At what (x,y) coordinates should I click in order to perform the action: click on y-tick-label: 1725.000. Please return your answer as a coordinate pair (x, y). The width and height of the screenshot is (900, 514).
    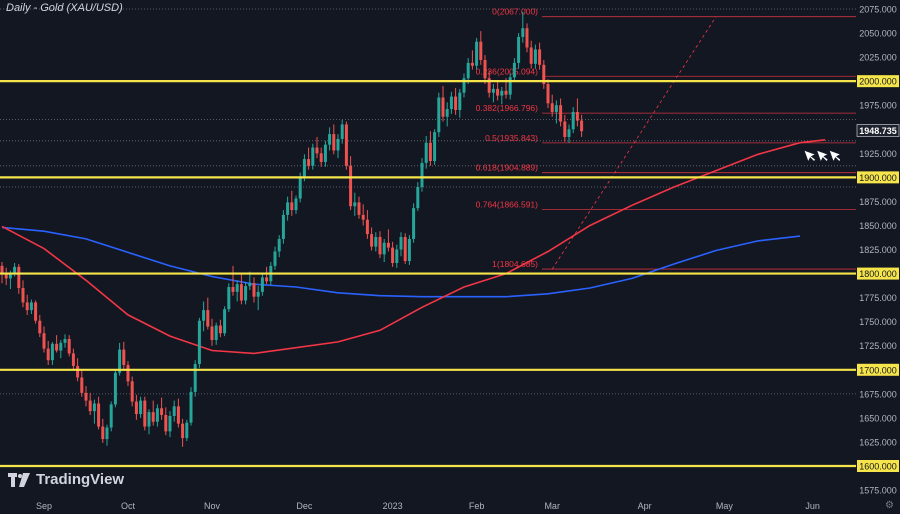
    Looking at the image, I should click on (878, 346).